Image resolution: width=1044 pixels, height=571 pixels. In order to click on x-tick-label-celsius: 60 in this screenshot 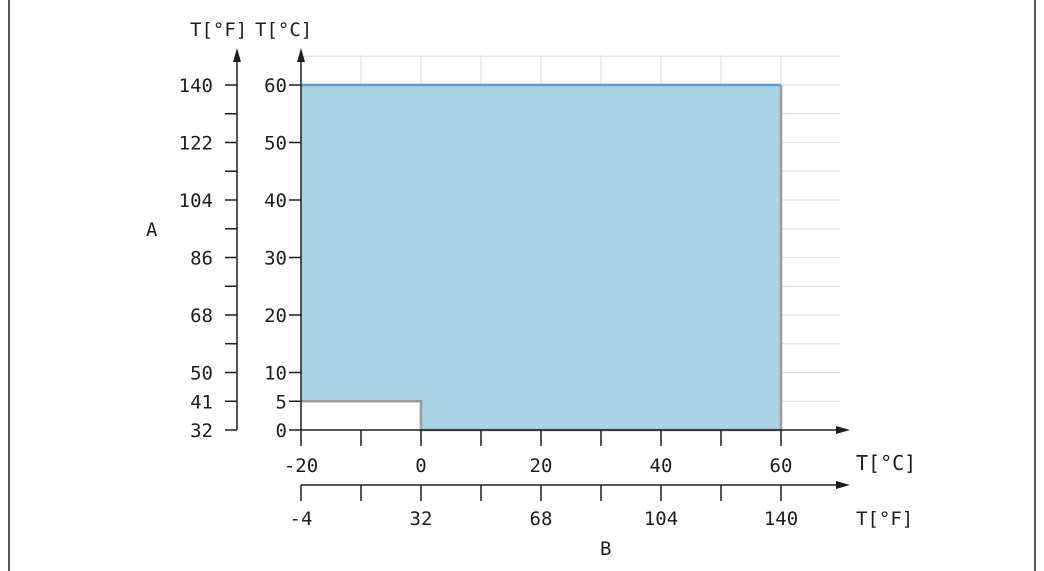, I will do `click(781, 466)`.